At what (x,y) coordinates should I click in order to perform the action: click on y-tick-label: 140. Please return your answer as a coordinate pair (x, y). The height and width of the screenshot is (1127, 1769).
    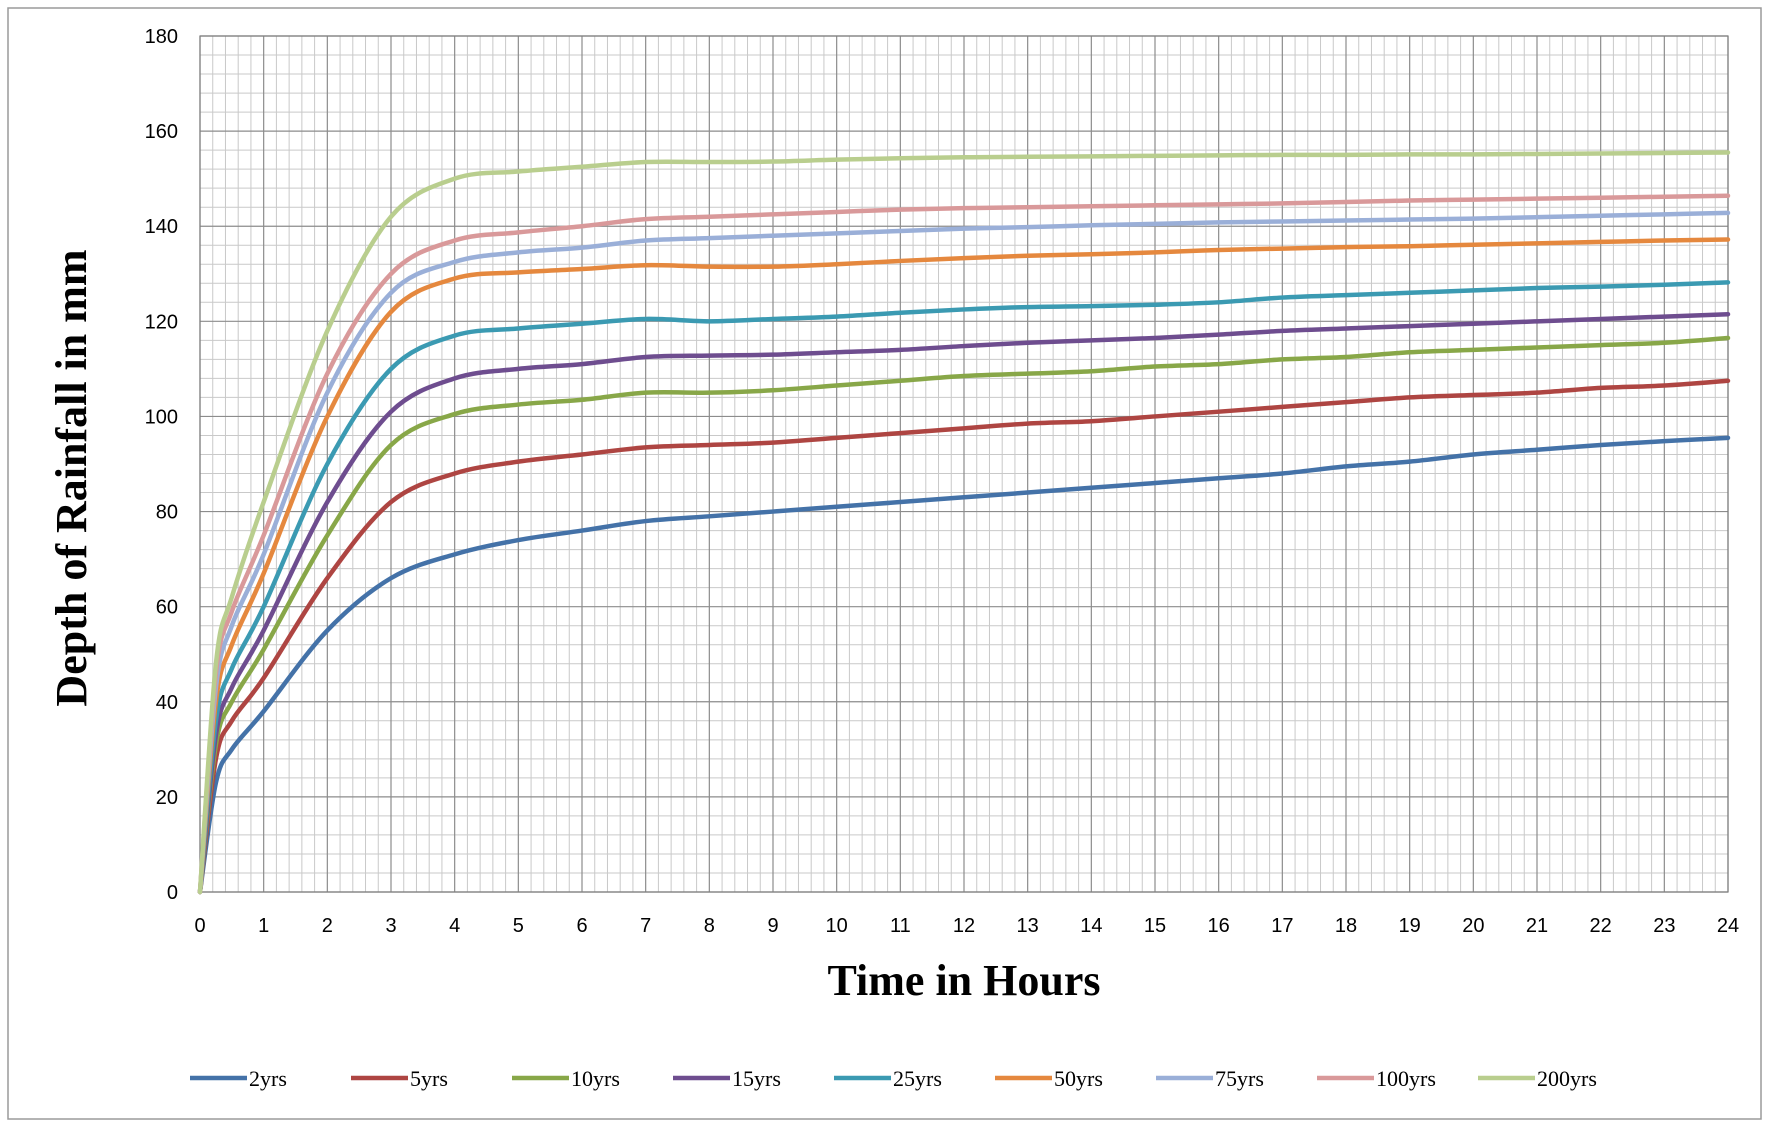
    Looking at the image, I should click on (161, 227).